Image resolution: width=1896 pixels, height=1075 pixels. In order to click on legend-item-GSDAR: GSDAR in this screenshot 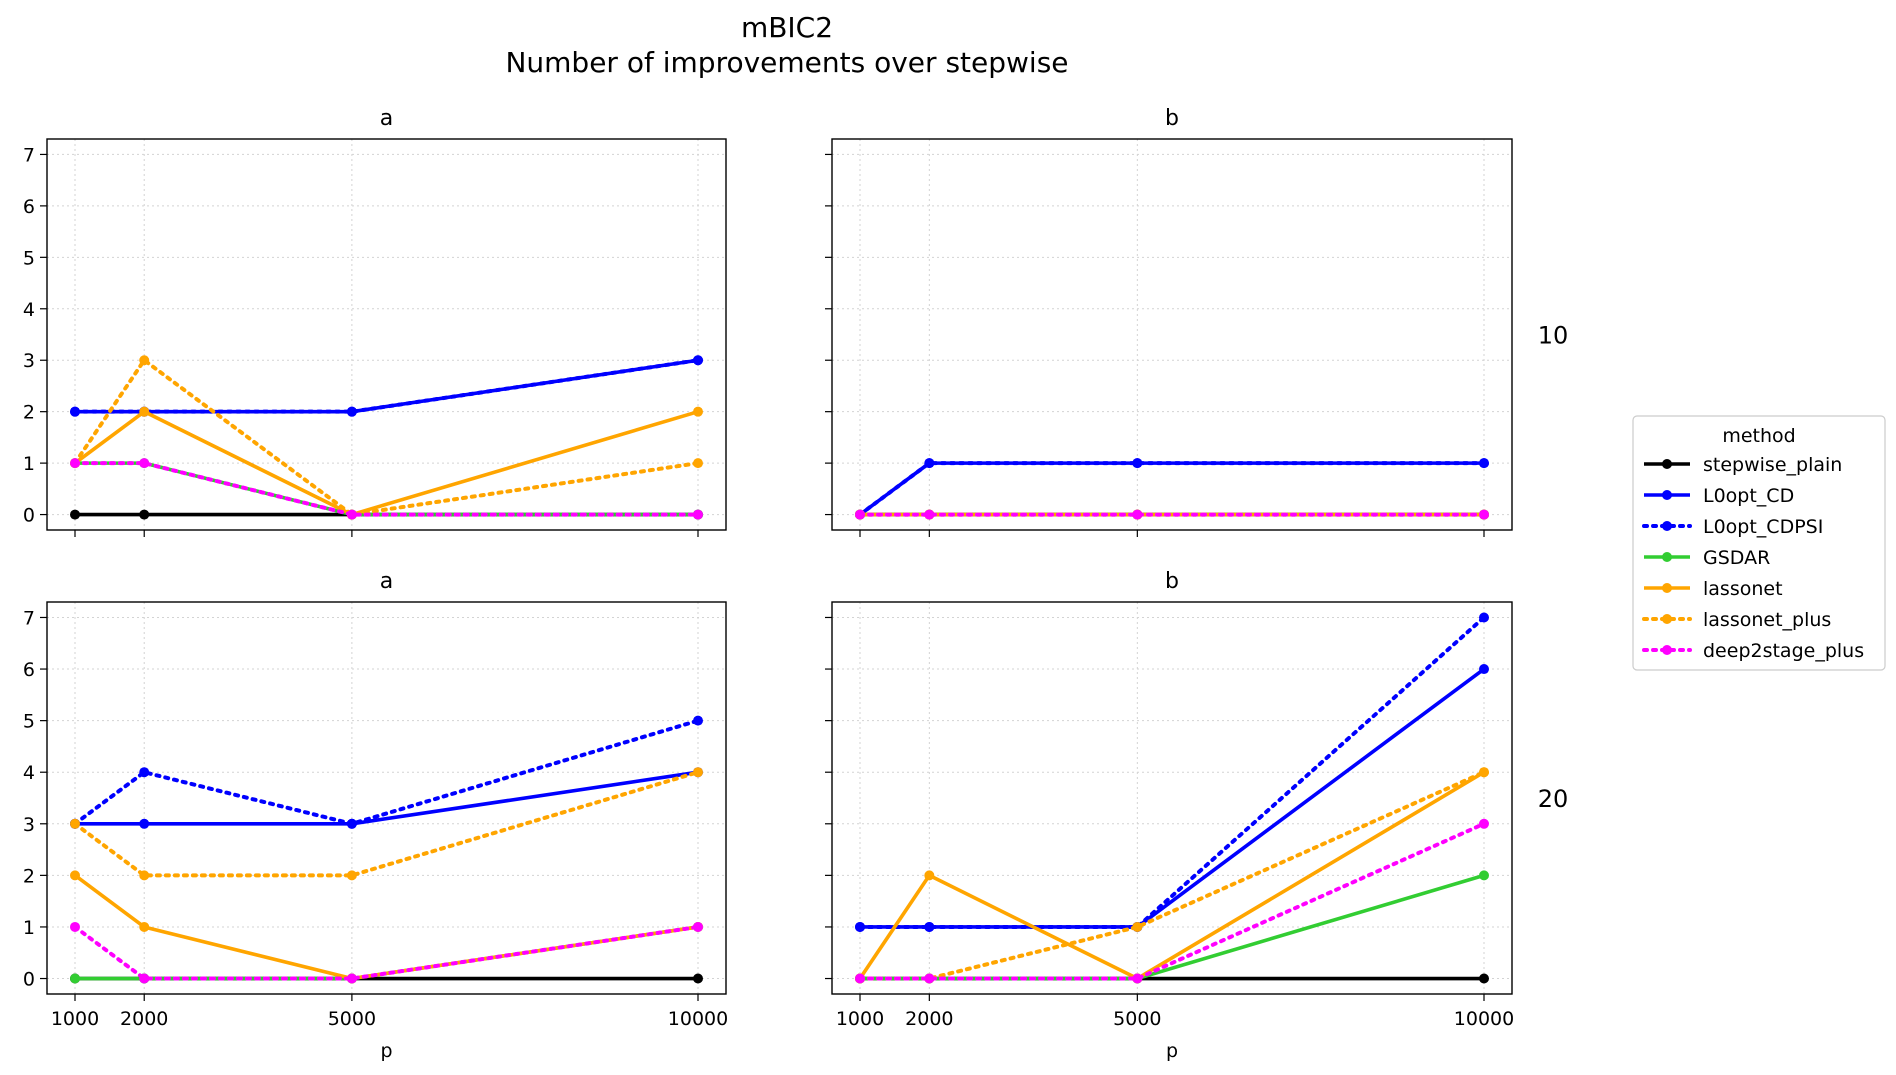, I will do `click(1707, 558)`.